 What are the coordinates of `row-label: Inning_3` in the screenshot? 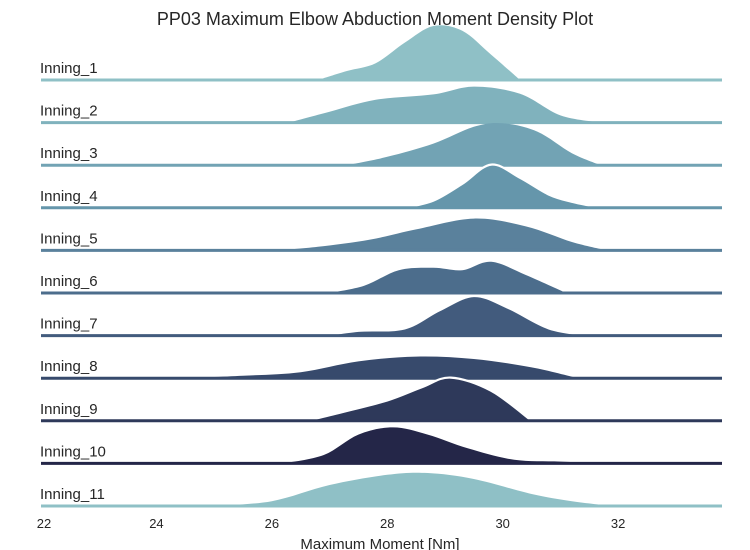 It's located at (69, 153).